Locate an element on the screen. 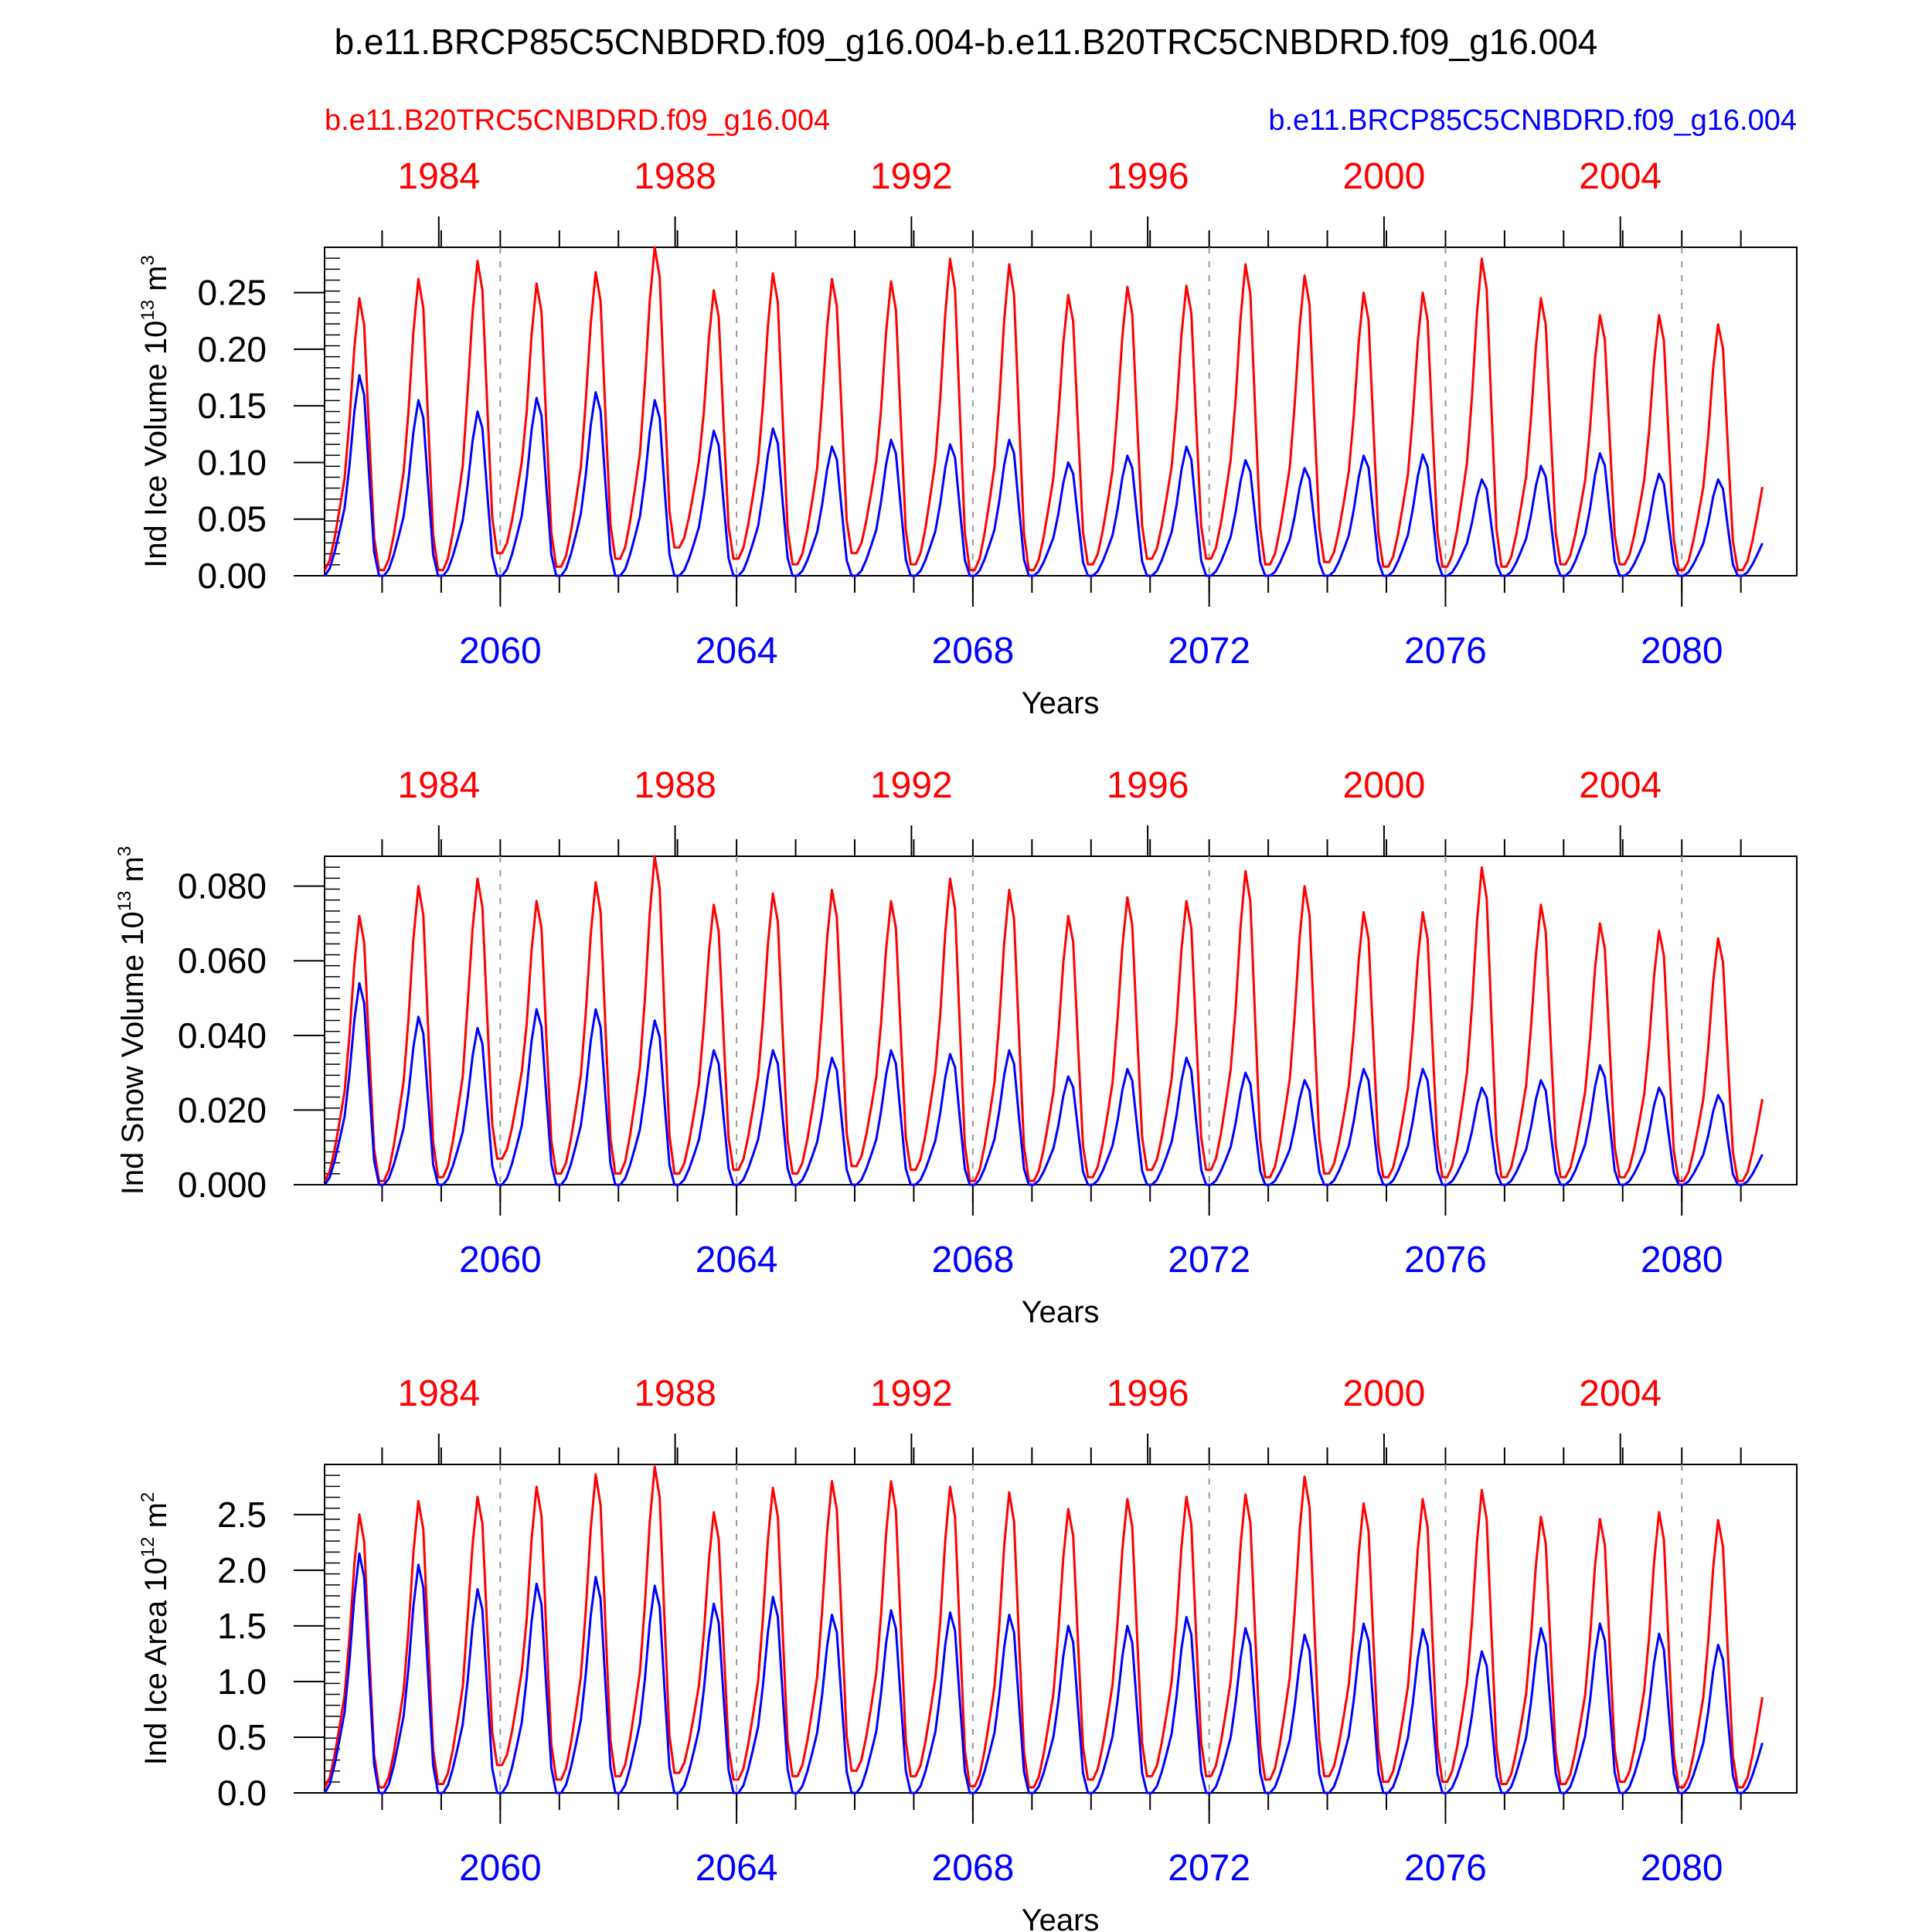 The width and height of the screenshot is (1932, 1932). y-axis-label: Ind Snow Volume 1013 m3 is located at coordinates (132, 1020).